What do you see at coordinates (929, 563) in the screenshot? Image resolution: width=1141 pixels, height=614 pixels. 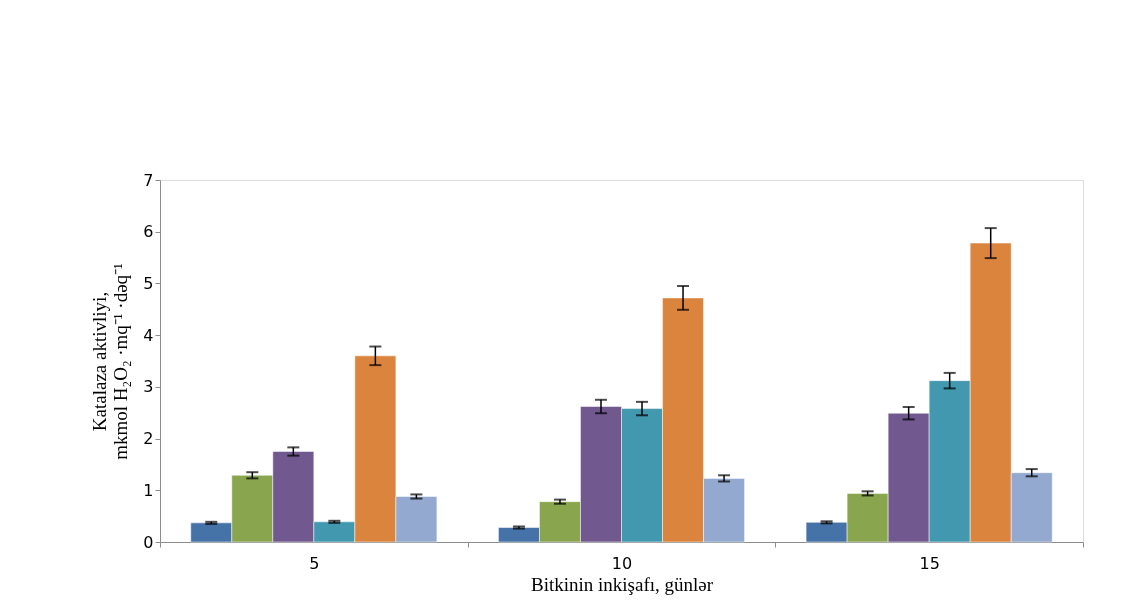 I see `x-tick-label: 15` at bounding box center [929, 563].